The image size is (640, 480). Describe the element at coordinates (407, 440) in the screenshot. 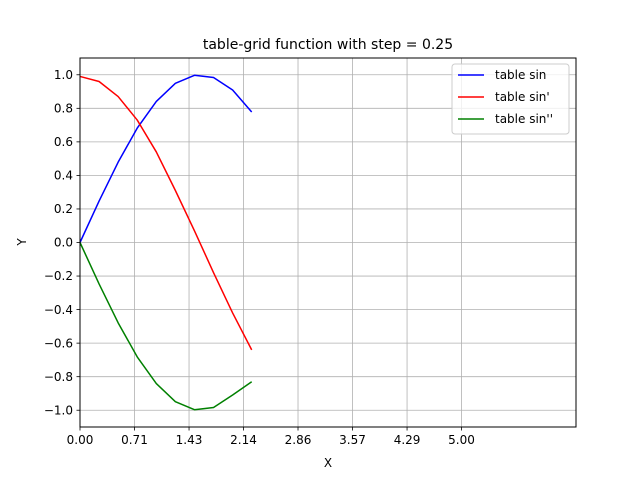

I see `x-tick-label: 4.29` at that location.